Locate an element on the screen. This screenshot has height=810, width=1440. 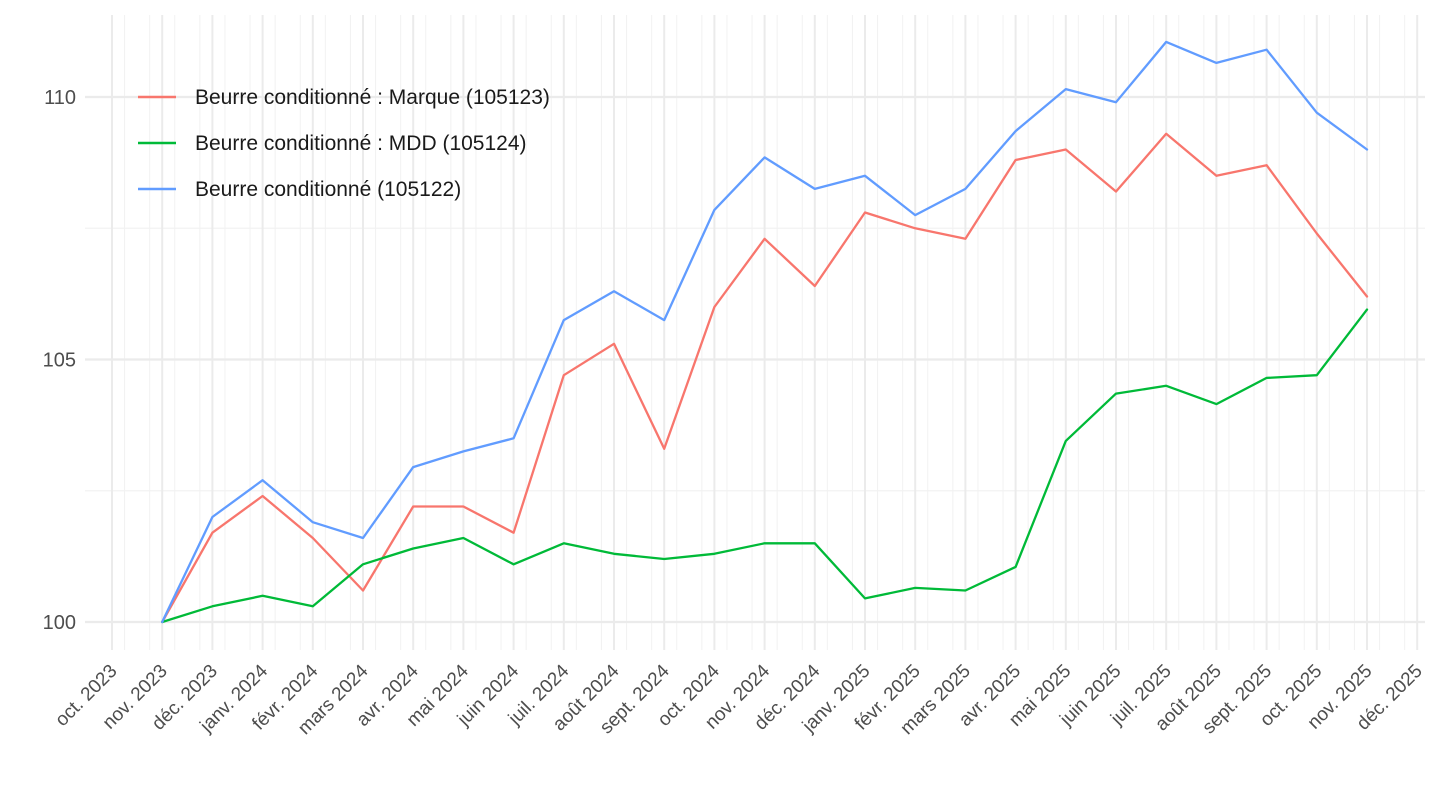
y-axis-tick-labels: 100 105 110 is located at coordinates (59, 360).